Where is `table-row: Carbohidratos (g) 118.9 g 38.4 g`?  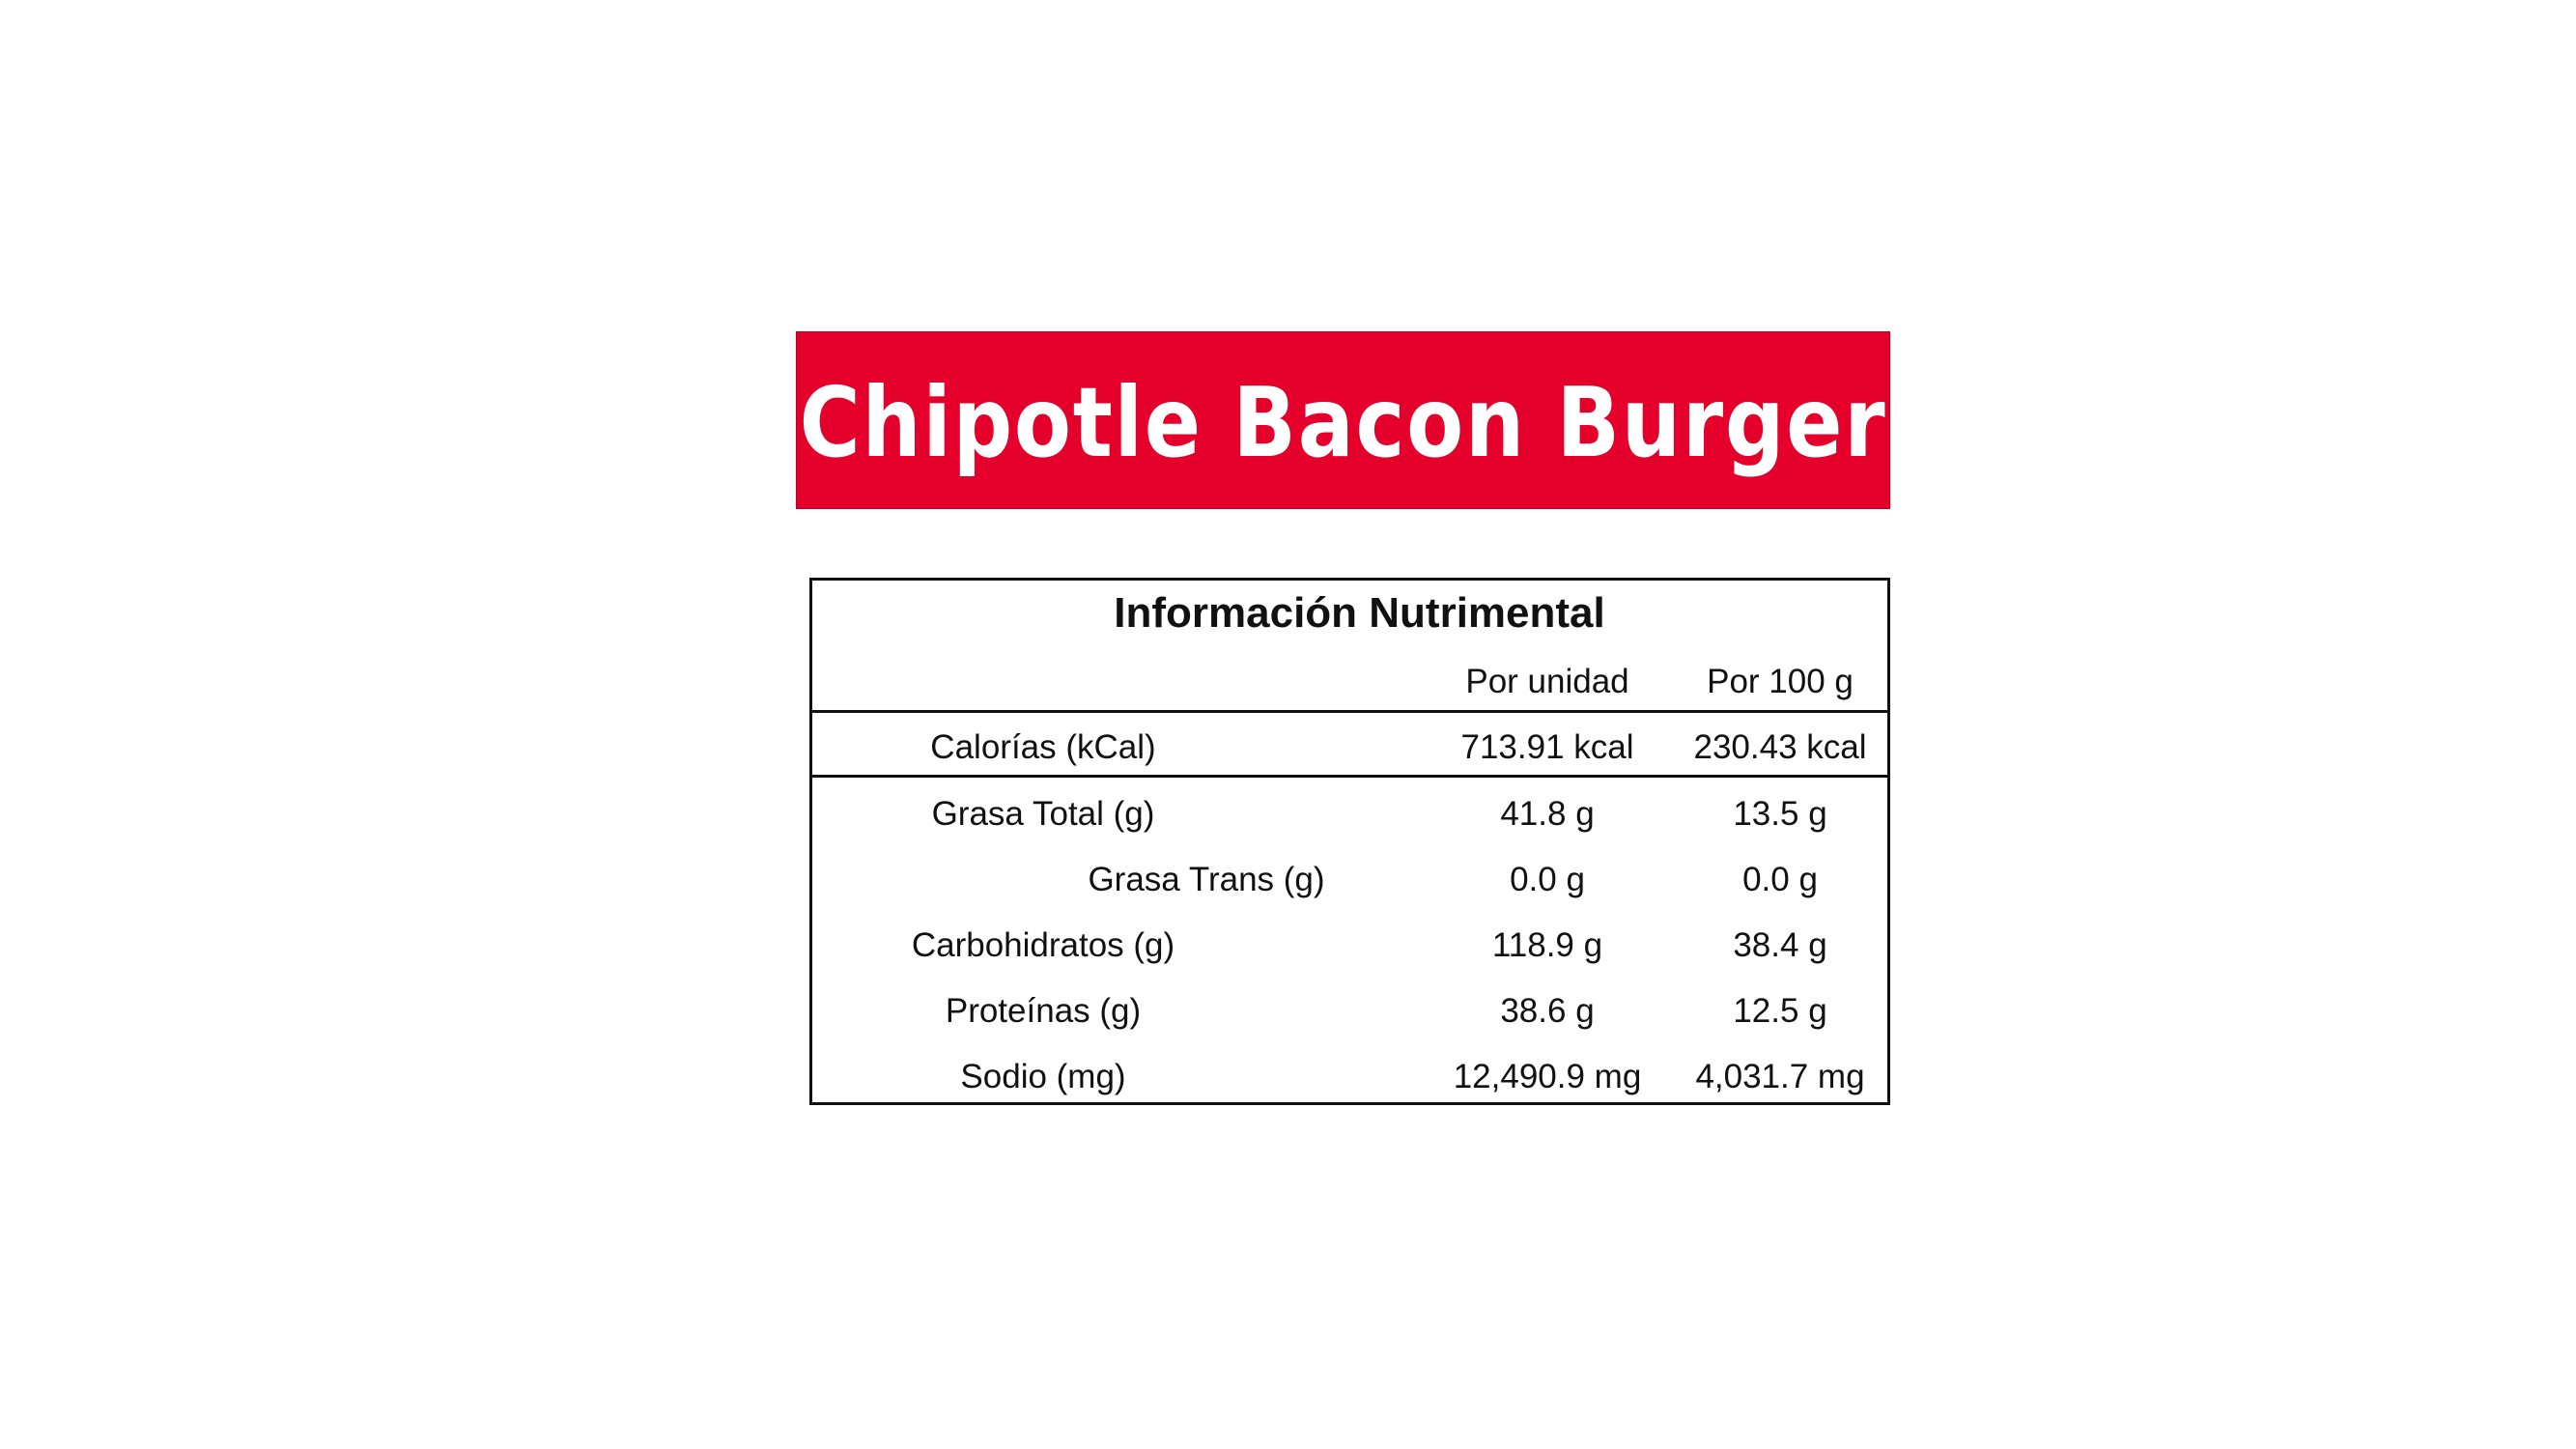 table-row: Carbohidratos (g) 118.9 g 38.4 g is located at coordinates (1349, 946).